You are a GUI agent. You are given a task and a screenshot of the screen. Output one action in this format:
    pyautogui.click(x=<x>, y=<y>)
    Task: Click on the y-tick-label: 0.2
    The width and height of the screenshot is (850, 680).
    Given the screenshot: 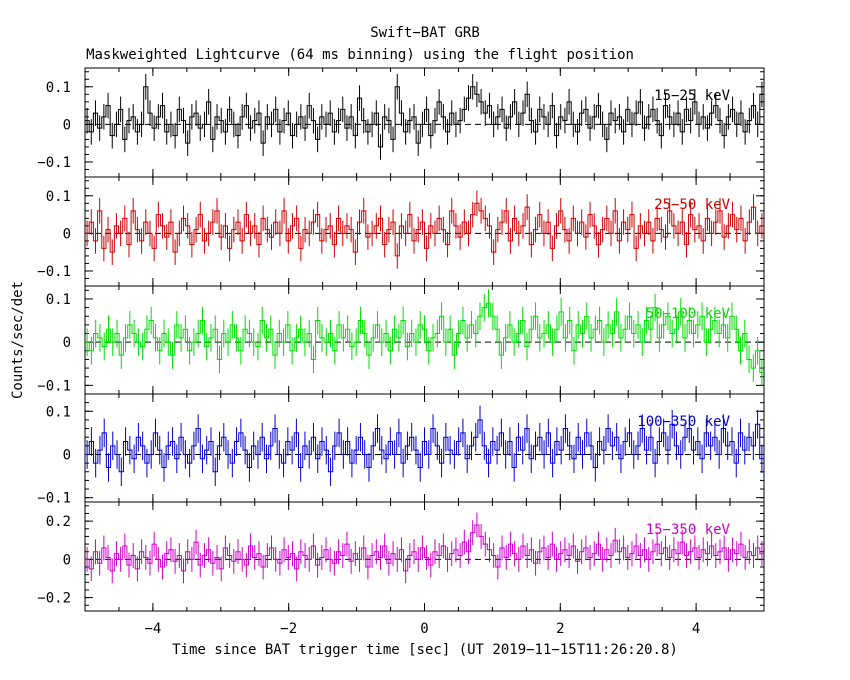 What is the action you would take?
    pyautogui.click(x=58, y=522)
    